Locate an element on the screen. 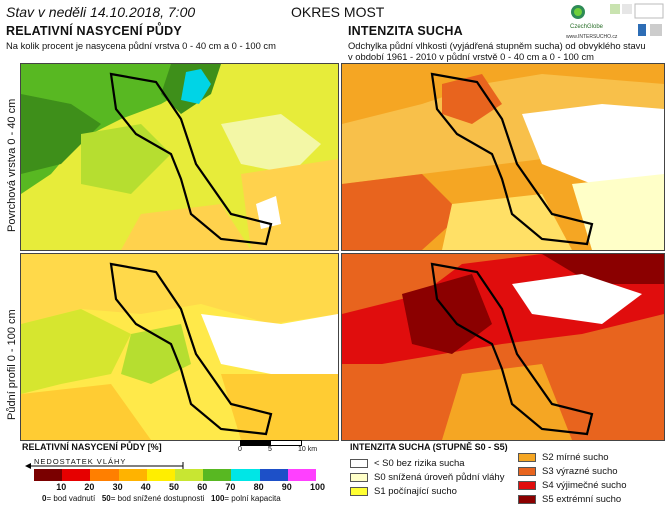  note-0-value: 0 is located at coordinates (44, 498).